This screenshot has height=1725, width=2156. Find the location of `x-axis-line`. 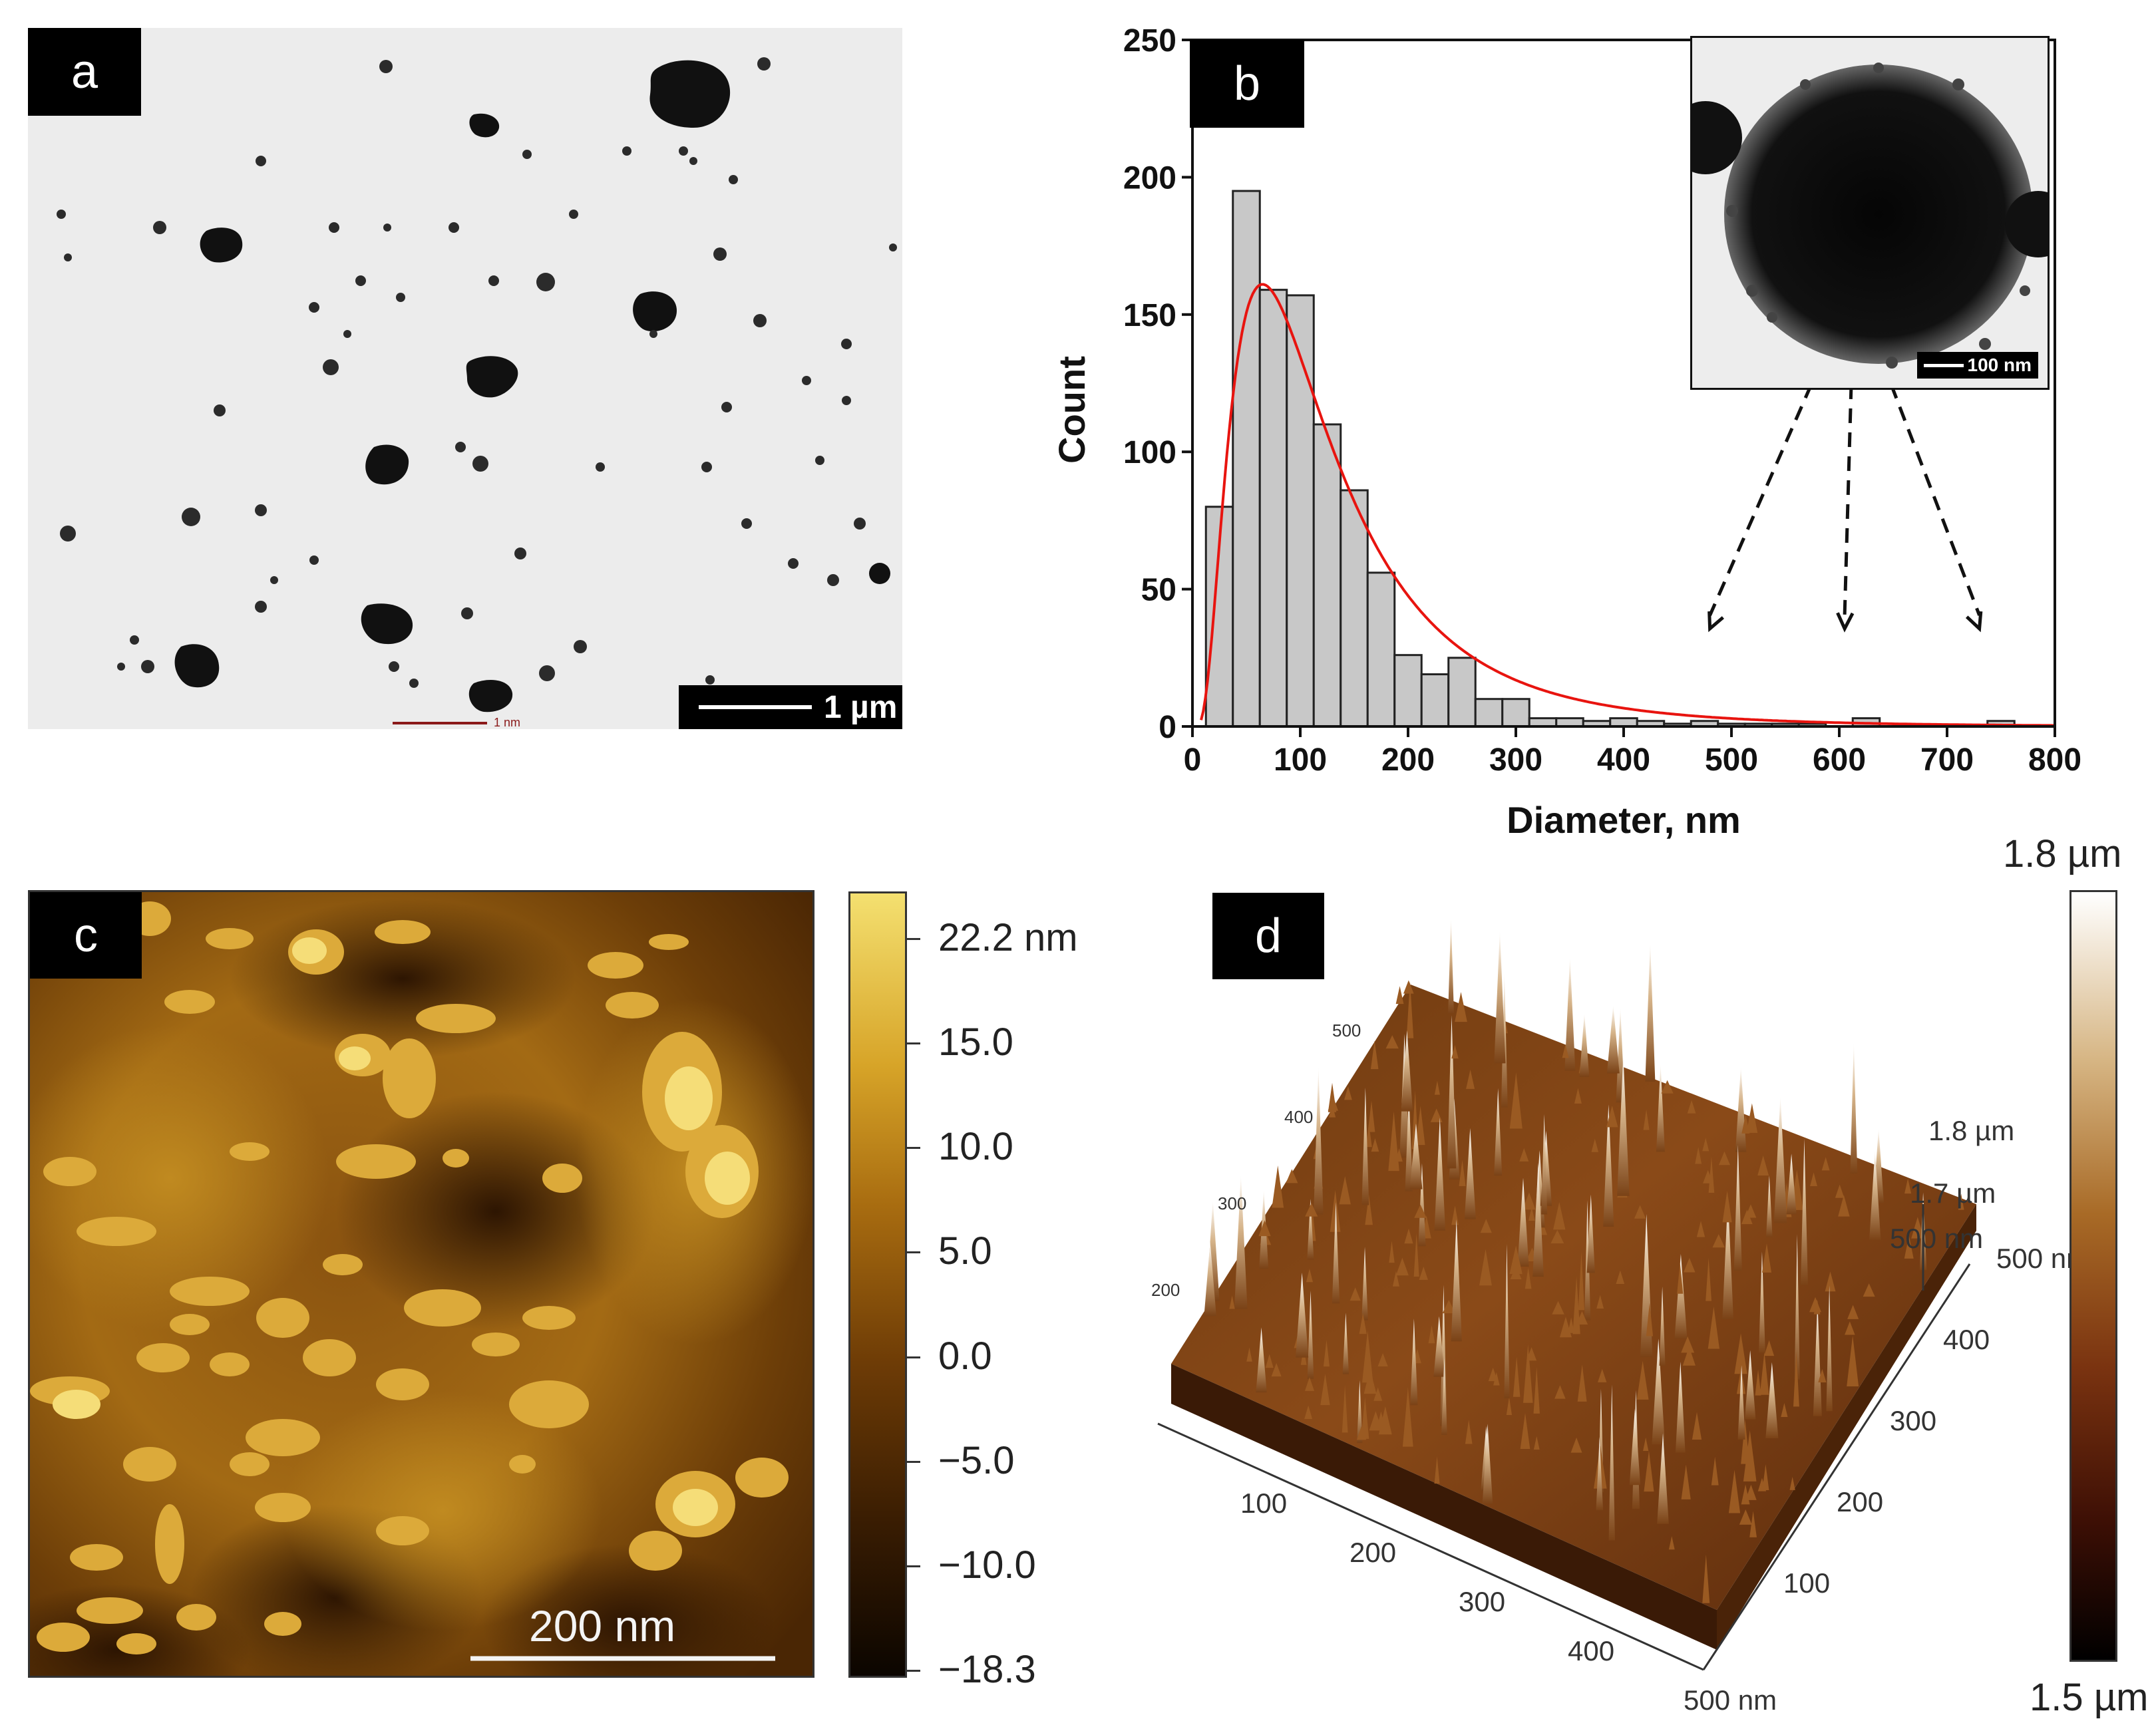

x-axis-line is located at coordinates (1430, 1547).